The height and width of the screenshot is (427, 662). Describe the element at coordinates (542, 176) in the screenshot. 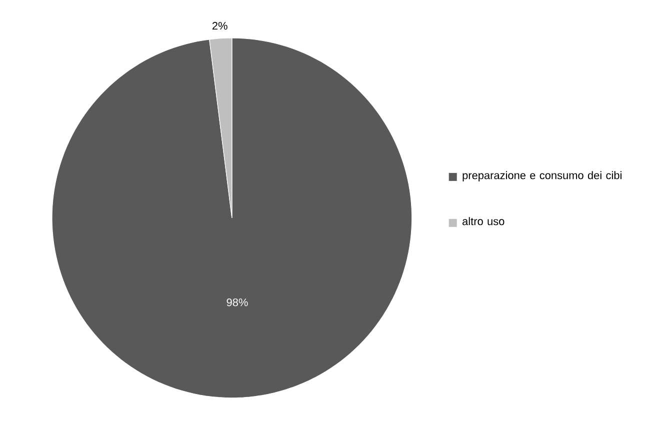

I see `legend-label: preparazione e consumo dei cibi` at that location.